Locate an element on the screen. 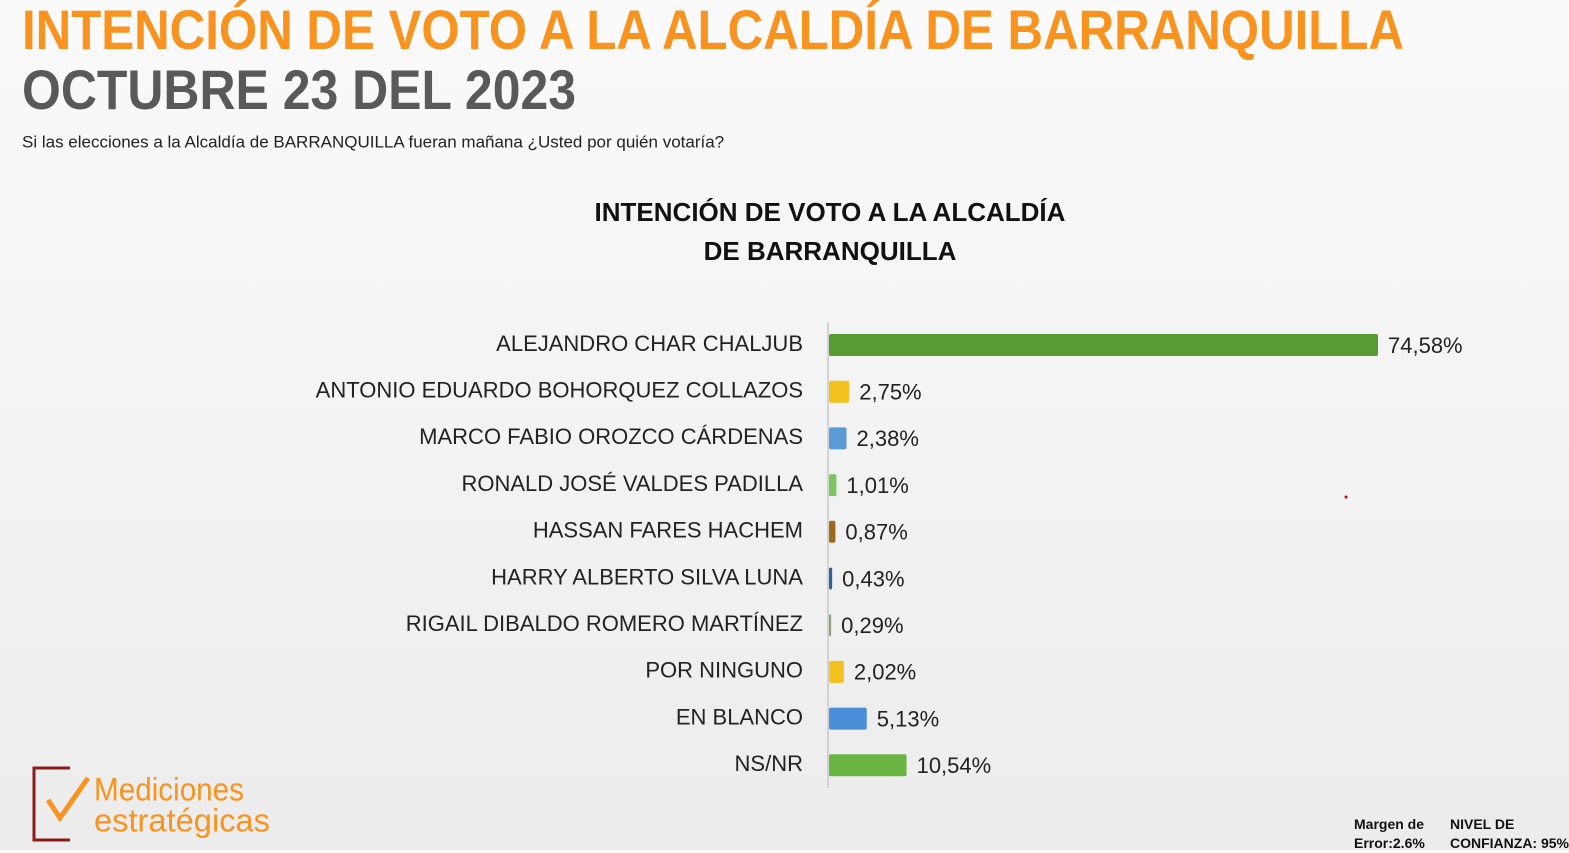 The width and height of the screenshot is (1569, 853). category-label: NS/NR is located at coordinates (769, 763).